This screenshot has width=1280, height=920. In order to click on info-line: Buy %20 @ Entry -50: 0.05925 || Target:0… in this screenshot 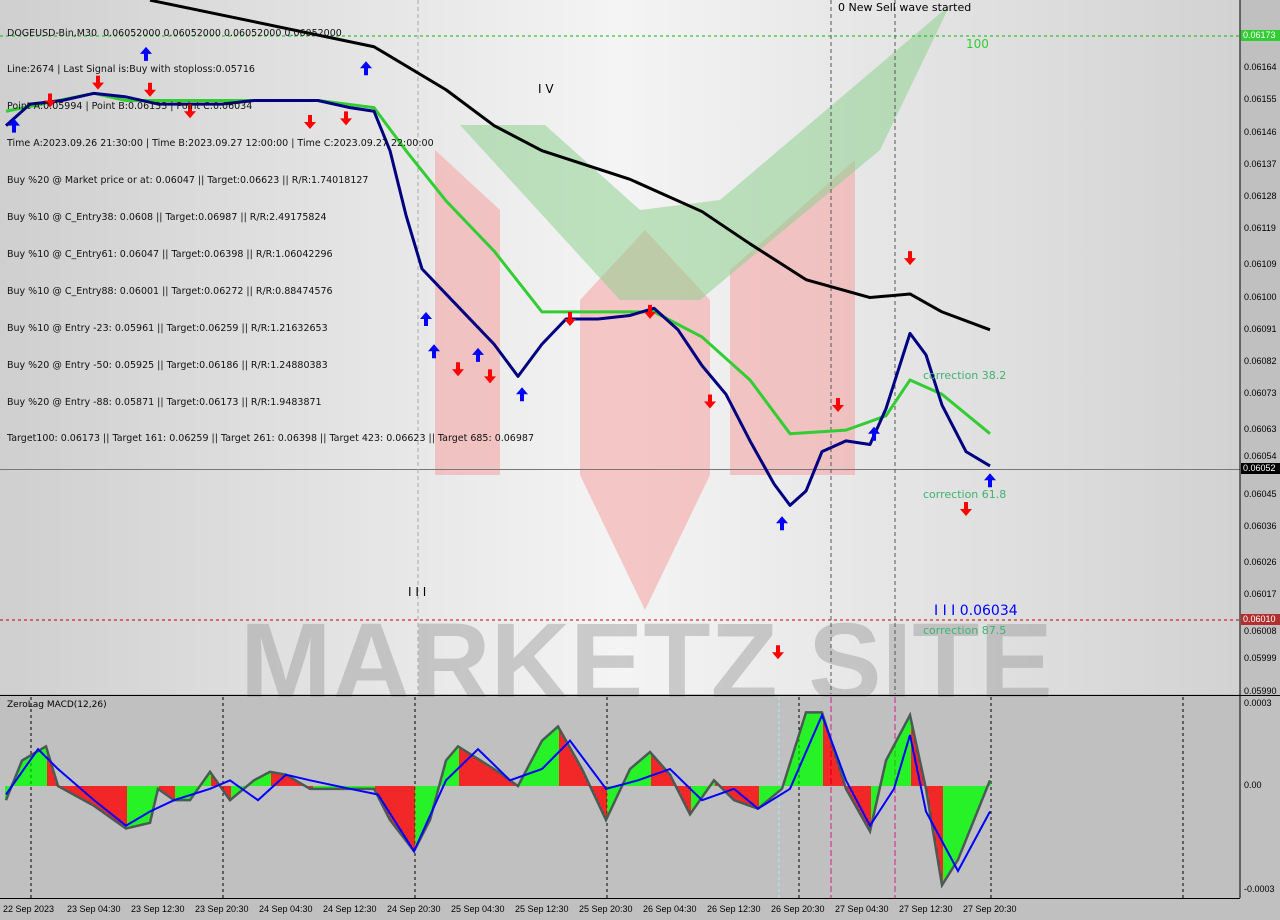, I will do `click(167, 365)`.